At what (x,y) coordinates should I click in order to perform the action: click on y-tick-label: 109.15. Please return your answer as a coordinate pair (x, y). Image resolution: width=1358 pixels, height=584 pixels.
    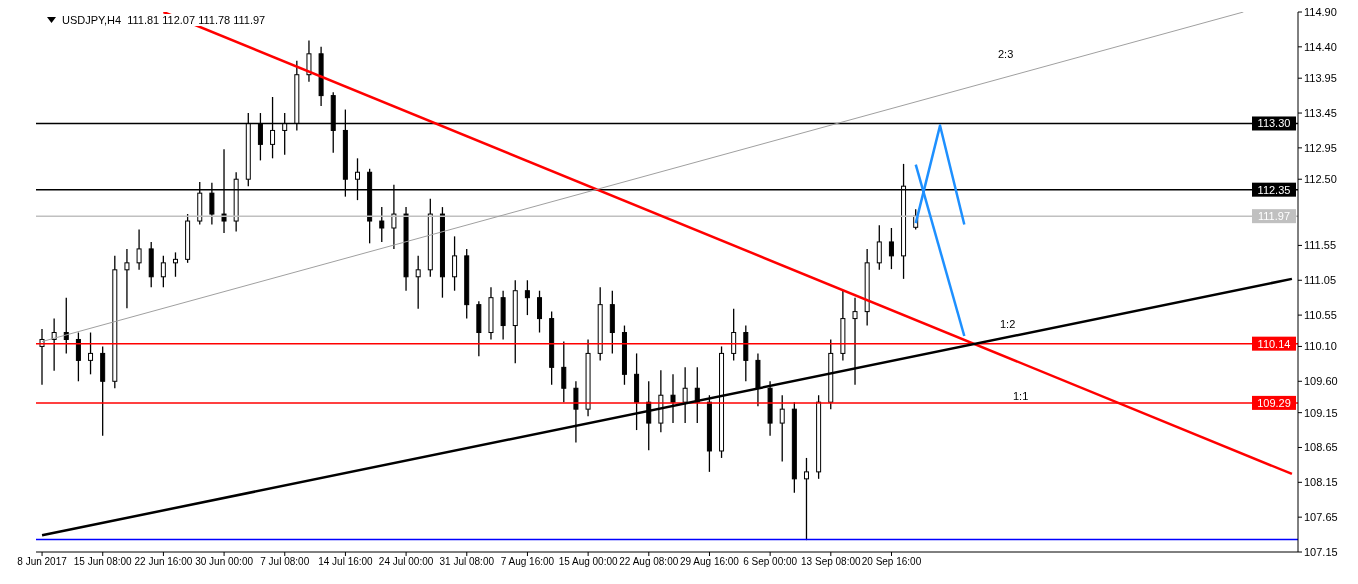
    Looking at the image, I should click on (1321, 412).